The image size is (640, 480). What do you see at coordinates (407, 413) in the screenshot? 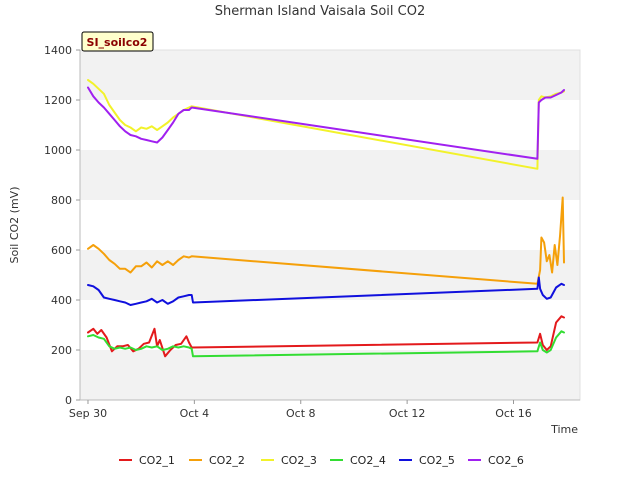
I see `x-tick-label: Oct 12` at bounding box center [407, 413].